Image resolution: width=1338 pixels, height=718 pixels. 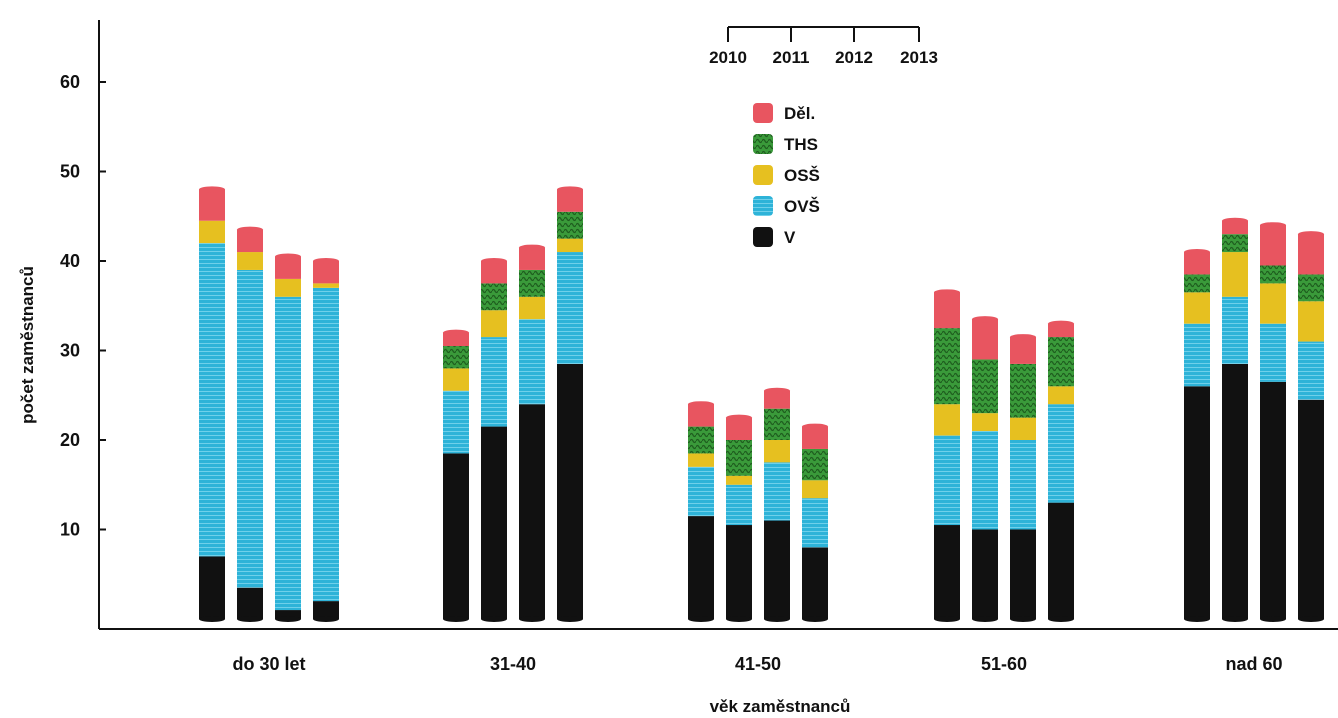 What do you see at coordinates (728, 57) in the screenshot?
I see `year-label: 2010` at bounding box center [728, 57].